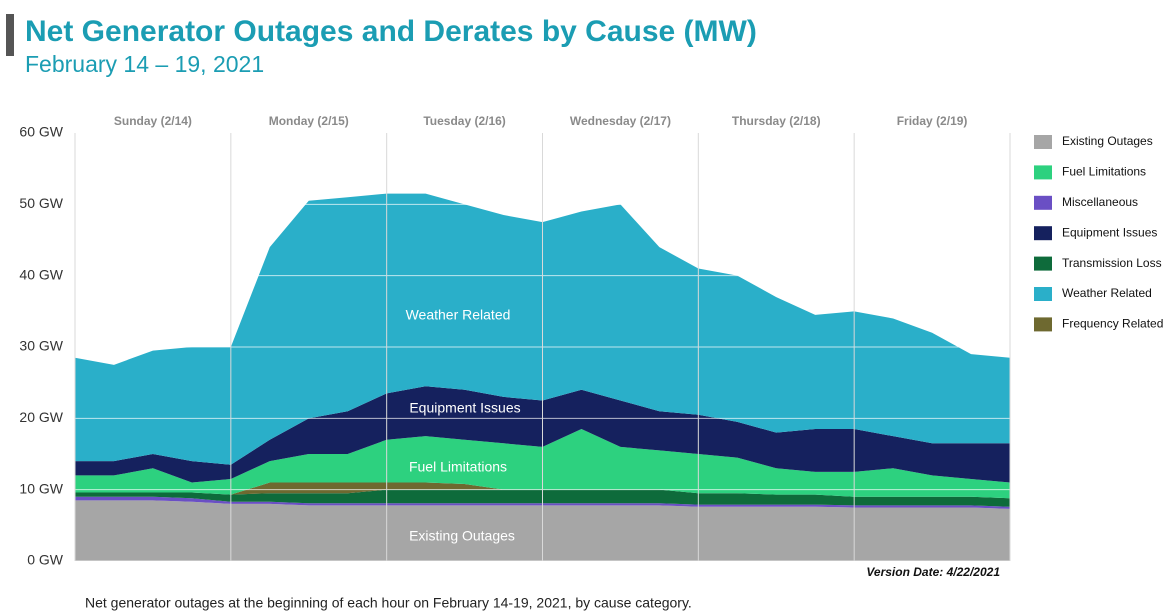 The image size is (1170, 615). What do you see at coordinates (776, 121) in the screenshot?
I see `x-tick-label: Thursday (2/18)` at bounding box center [776, 121].